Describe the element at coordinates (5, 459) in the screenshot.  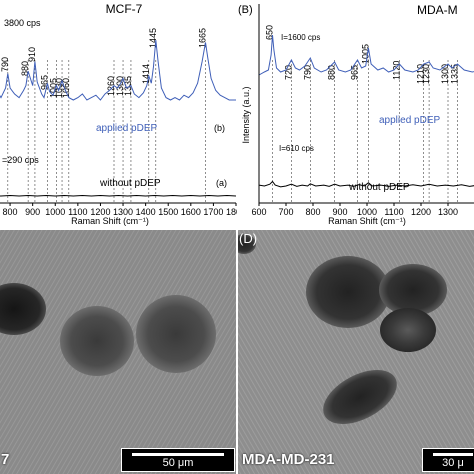
I see `cell-line-label: 7` at that location.